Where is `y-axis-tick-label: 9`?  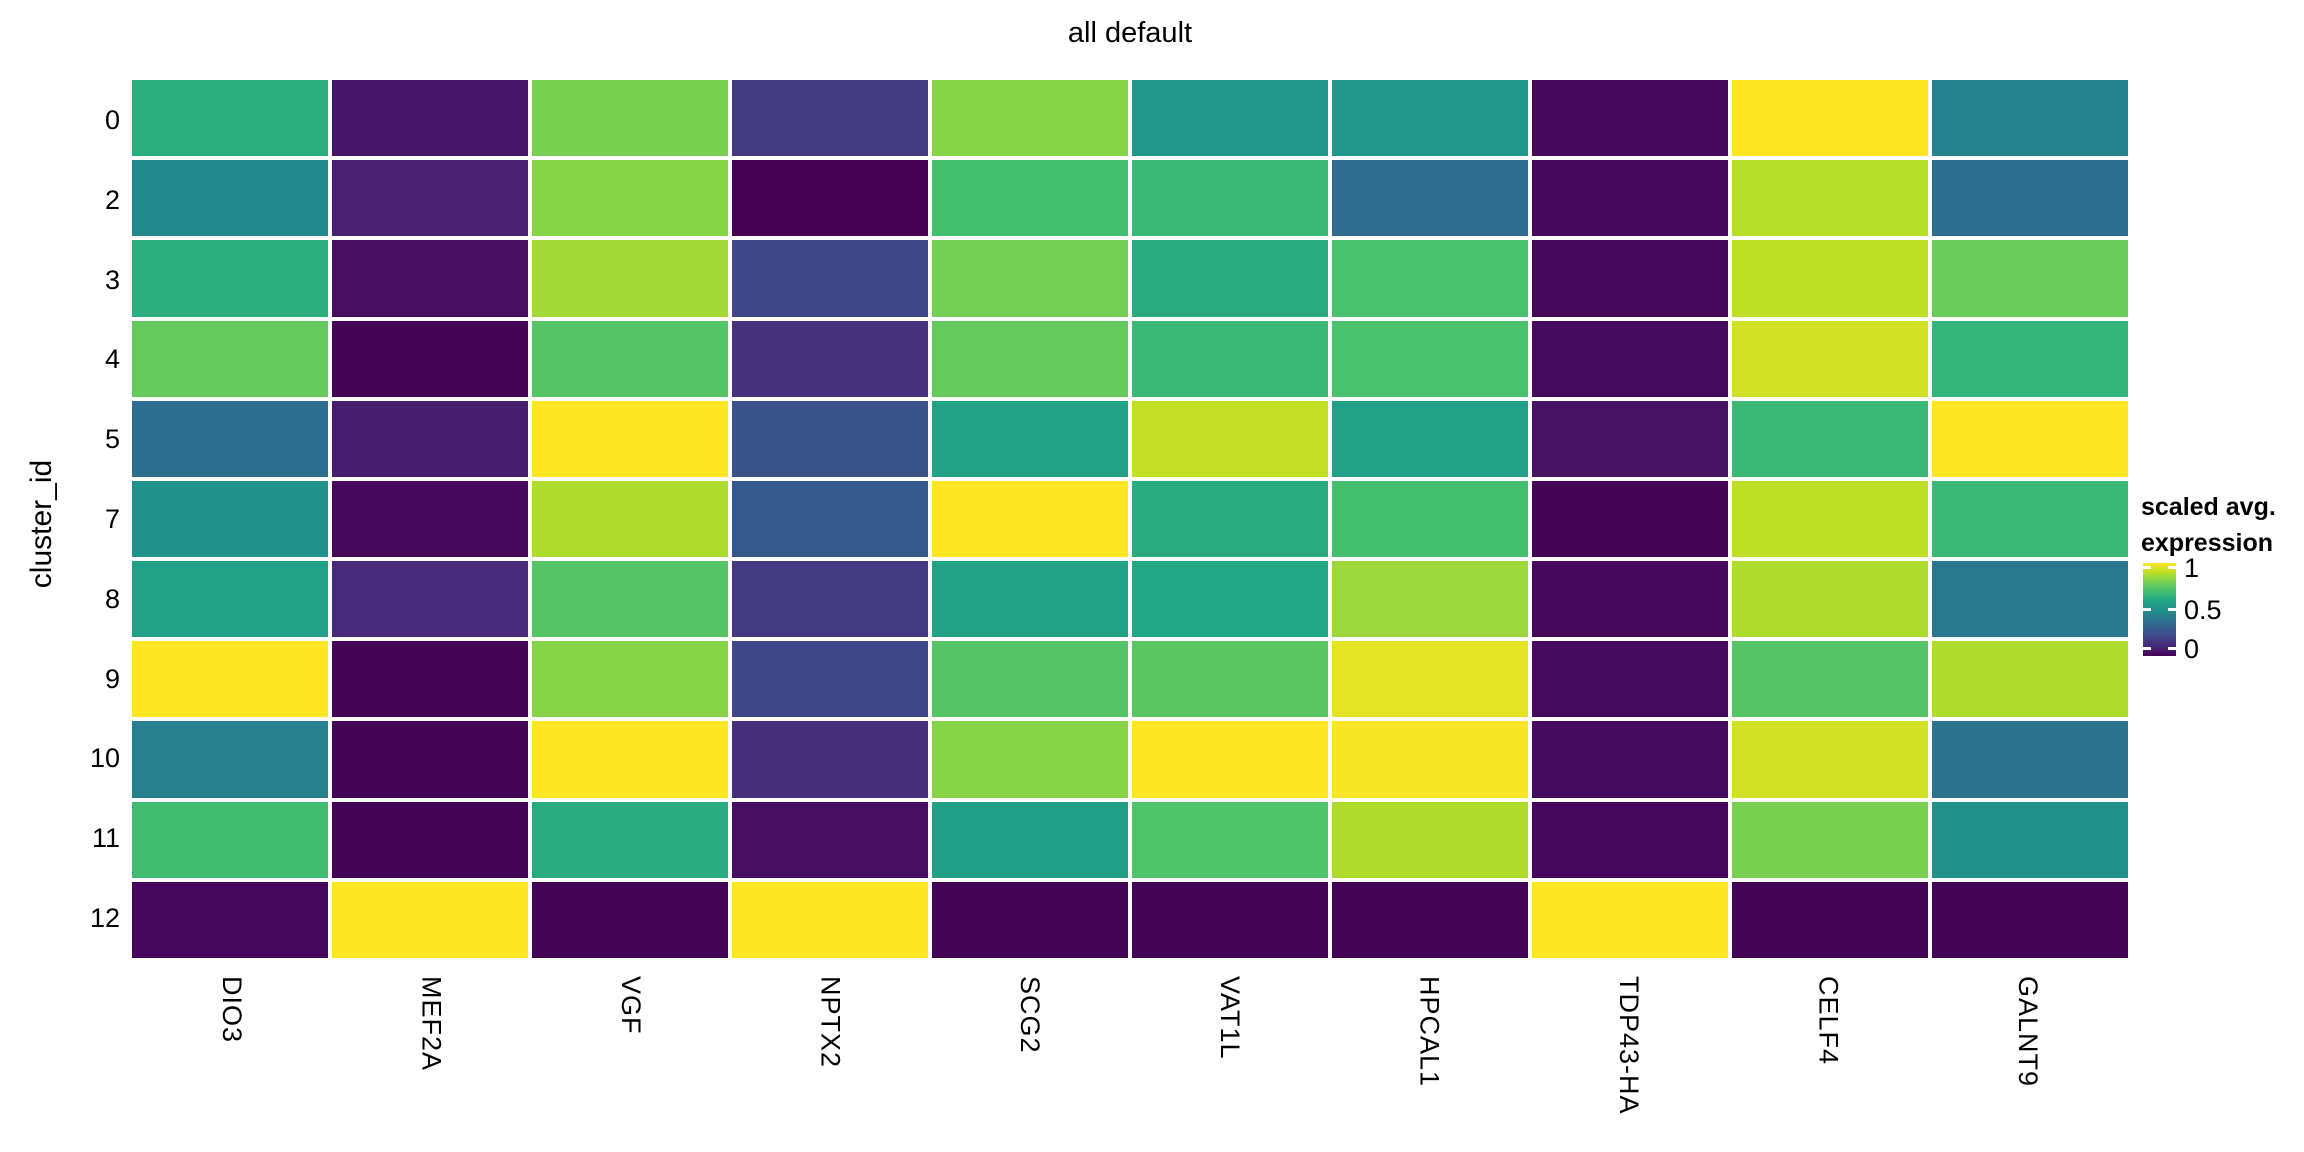 y-axis-tick-label: 9 is located at coordinates (112, 678).